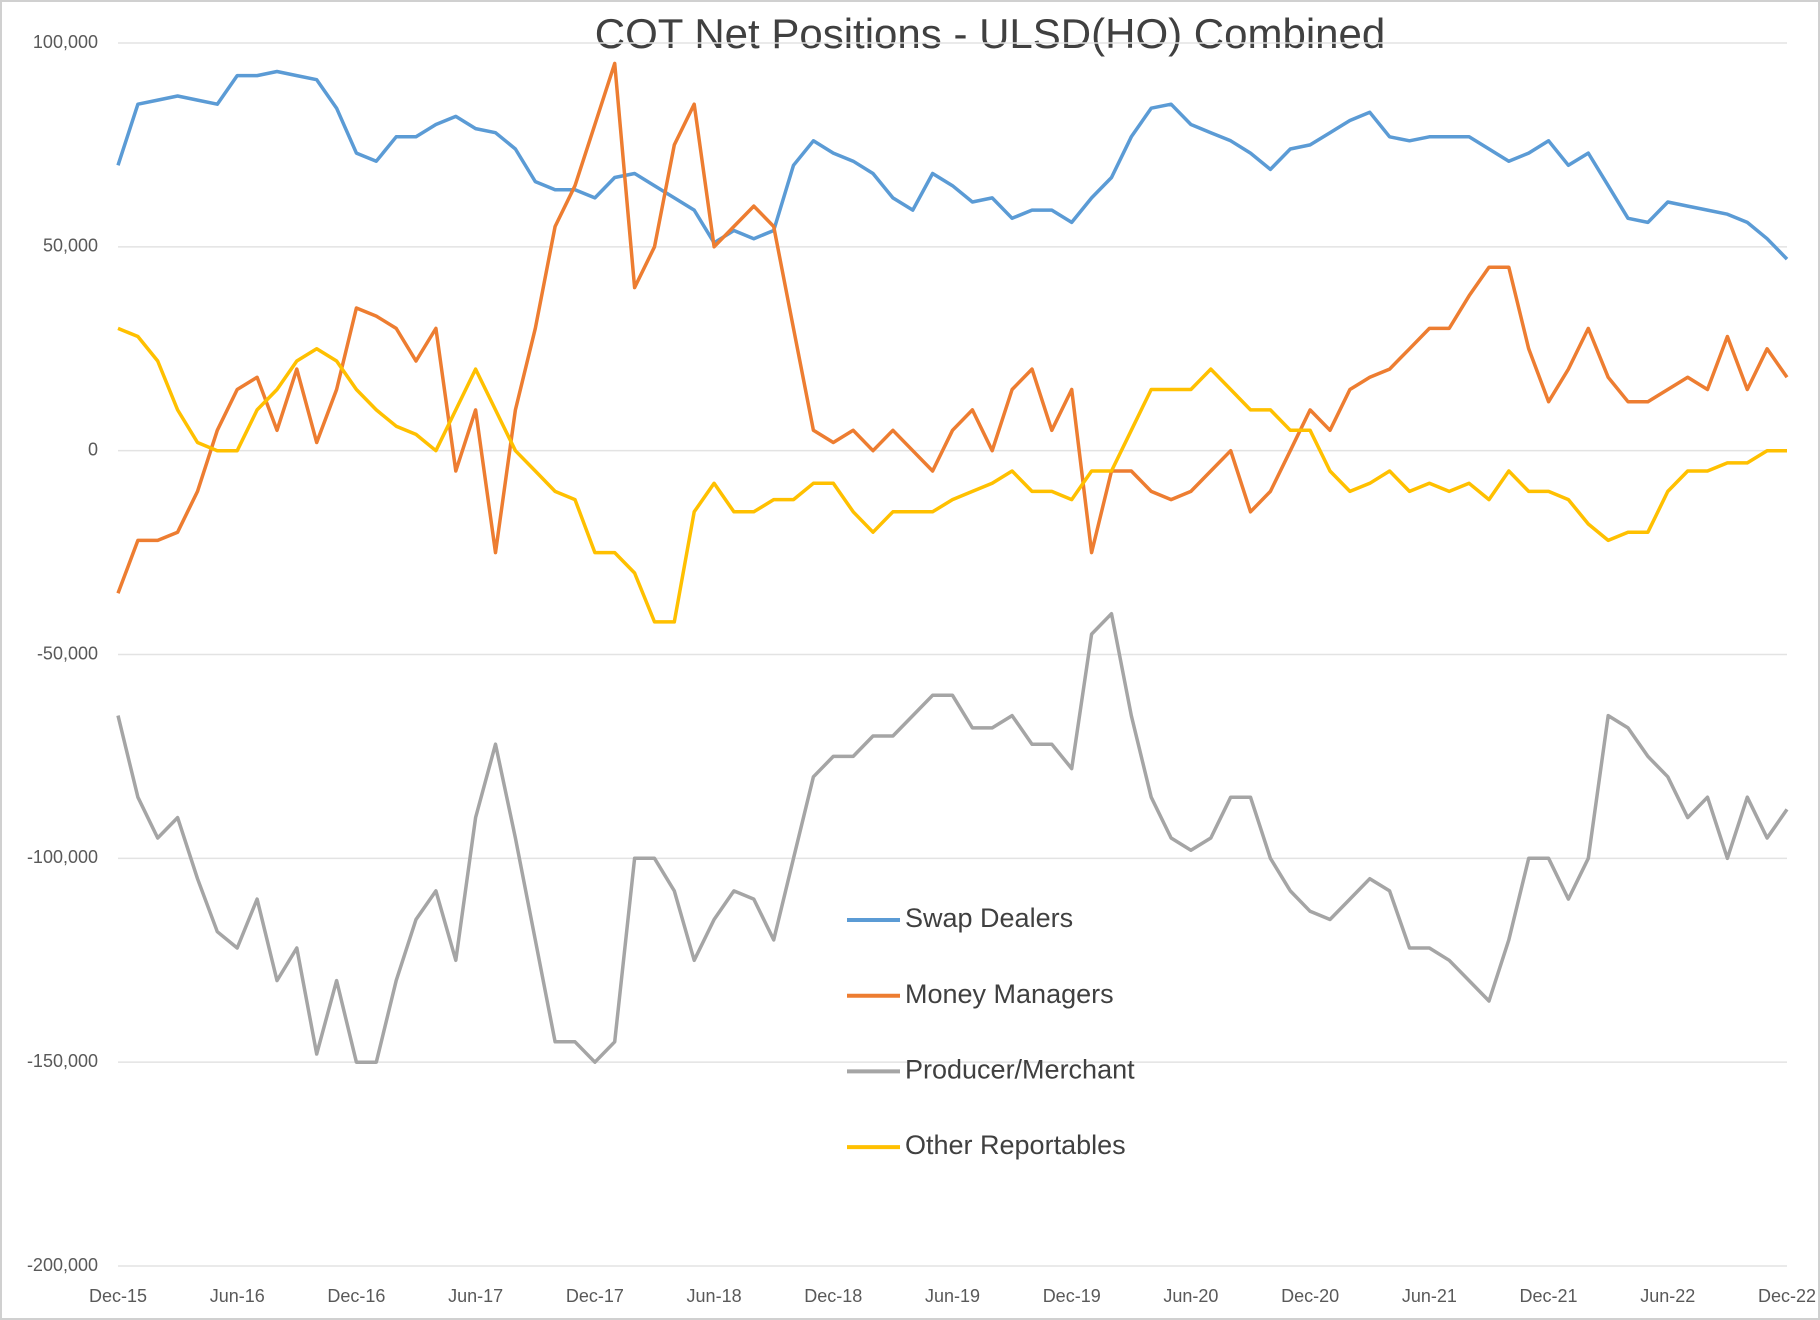  Describe the element at coordinates (1020, 1070) in the screenshot. I see `legend-label: Producer/Merchant` at that location.